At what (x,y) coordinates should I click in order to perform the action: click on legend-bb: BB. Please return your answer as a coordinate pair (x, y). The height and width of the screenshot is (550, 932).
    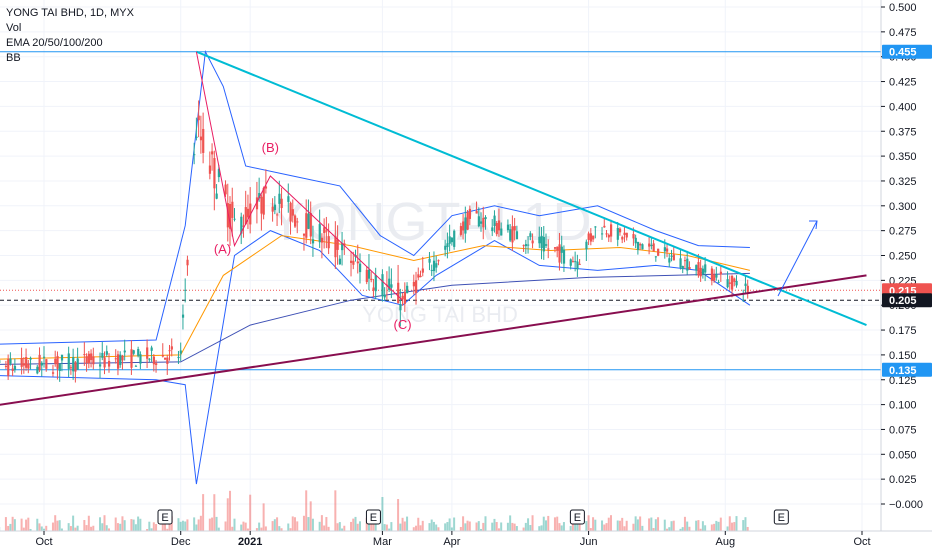
    Looking at the image, I should click on (13, 58).